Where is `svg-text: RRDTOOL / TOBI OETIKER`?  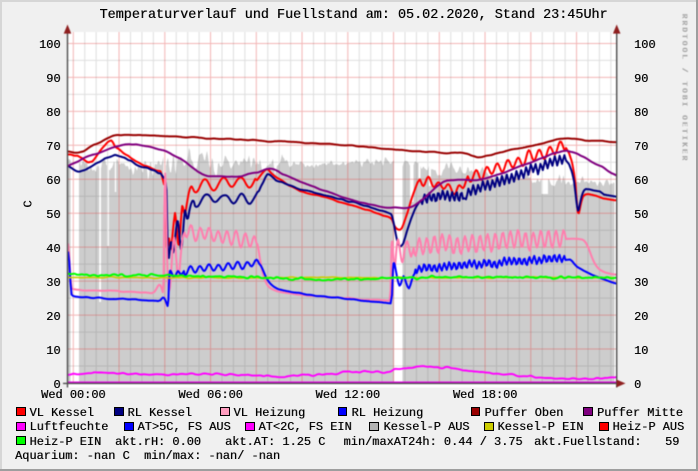
svg-text: RRDTOOL / TOBI OETIKER is located at coordinates (684, 88).